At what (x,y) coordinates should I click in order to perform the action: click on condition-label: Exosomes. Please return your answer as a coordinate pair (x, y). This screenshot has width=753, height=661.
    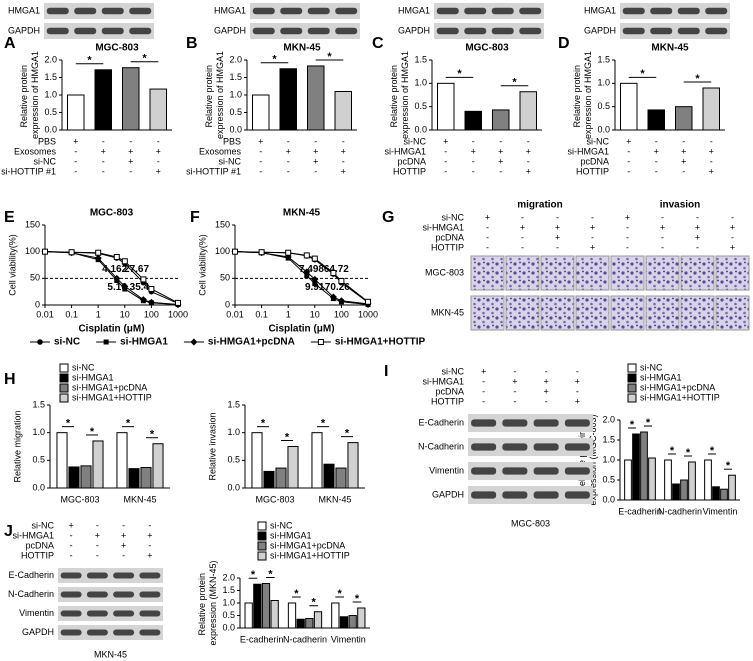
    Looking at the image, I should click on (35, 151).